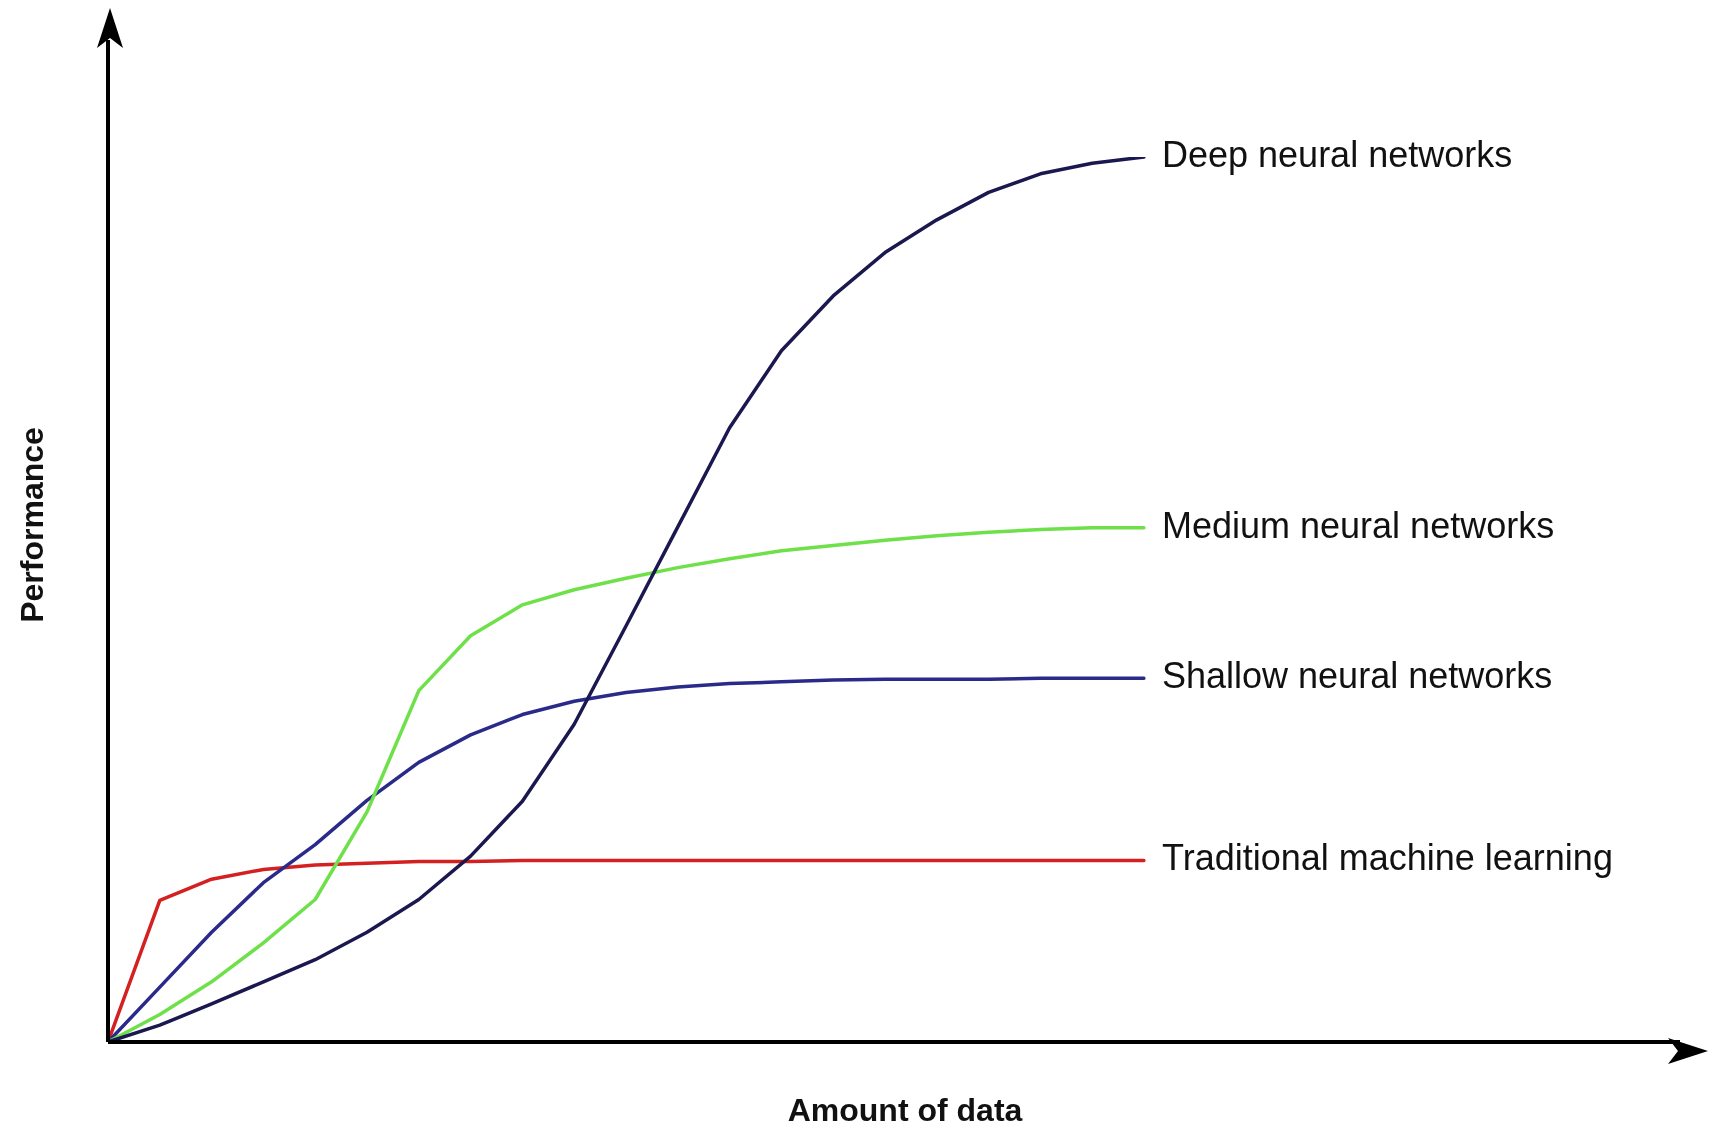  I want to click on series-label: Traditional machine learning, so click(1387, 858).